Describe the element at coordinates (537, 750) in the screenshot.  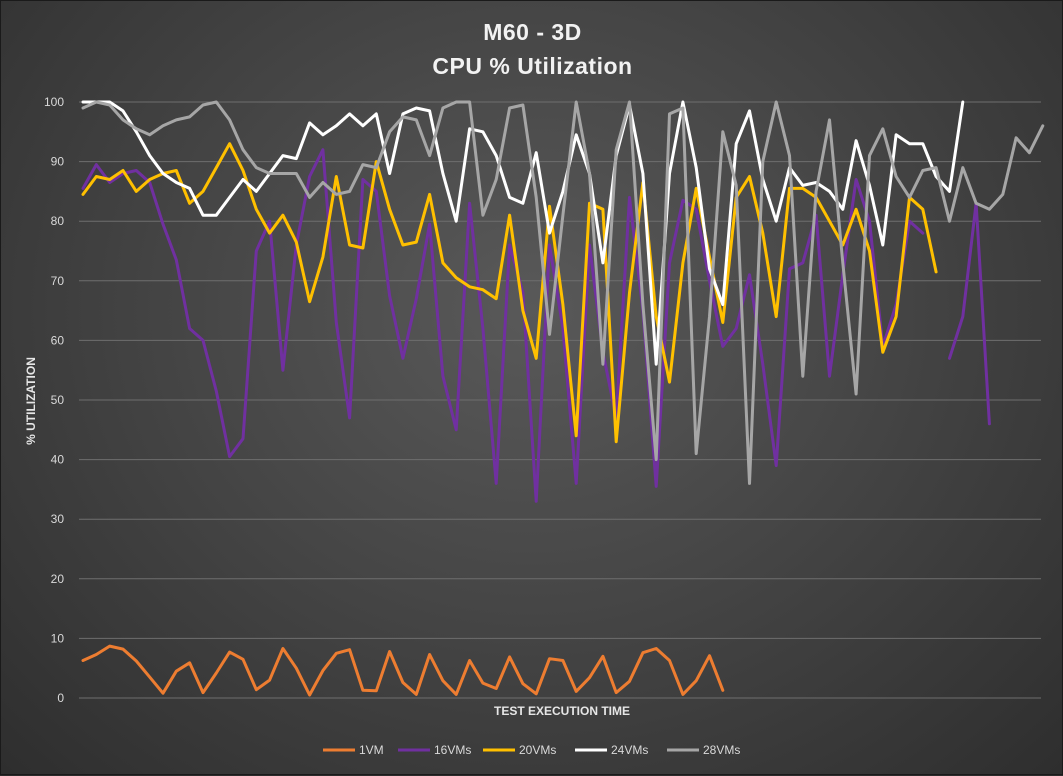
I see `legend-label: 20VMs` at that location.